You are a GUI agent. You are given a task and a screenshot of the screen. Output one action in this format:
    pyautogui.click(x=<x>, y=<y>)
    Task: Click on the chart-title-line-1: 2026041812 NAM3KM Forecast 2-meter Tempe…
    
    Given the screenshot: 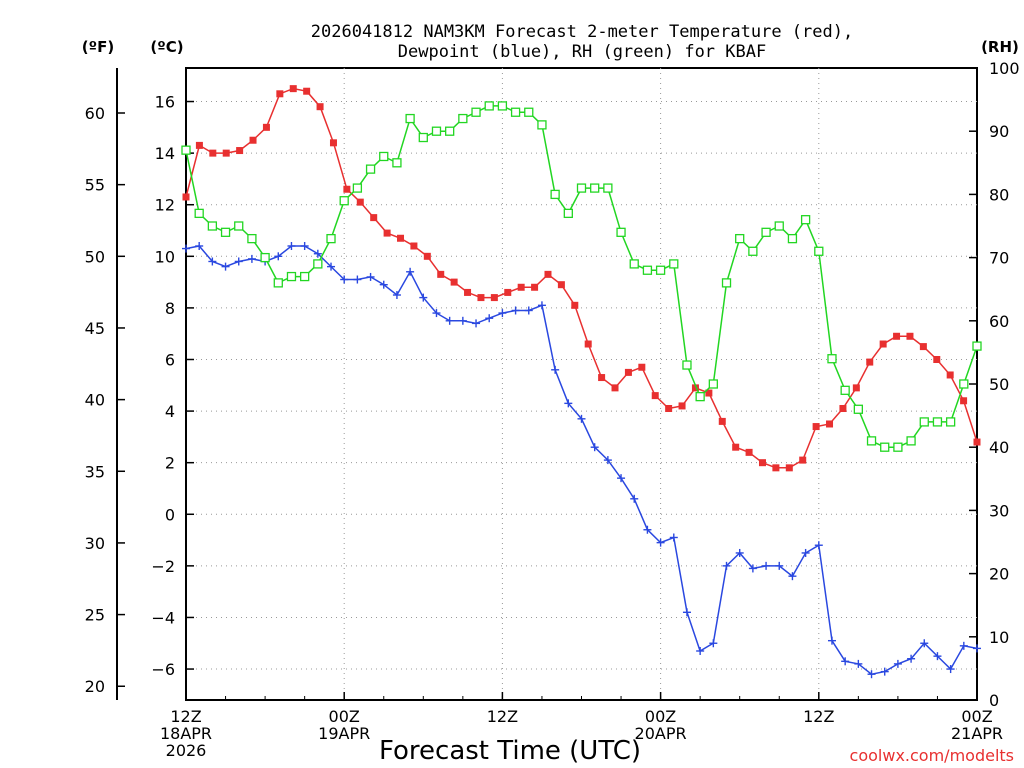 What is the action you would take?
    pyautogui.click(x=582, y=32)
    